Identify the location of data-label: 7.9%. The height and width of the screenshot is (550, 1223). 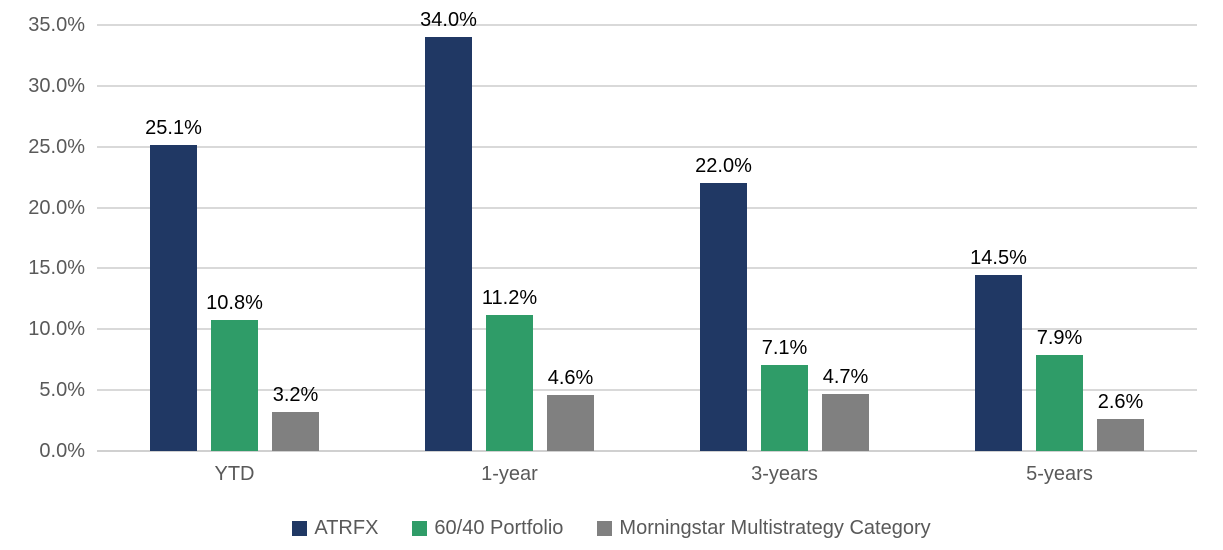
(1059, 337).